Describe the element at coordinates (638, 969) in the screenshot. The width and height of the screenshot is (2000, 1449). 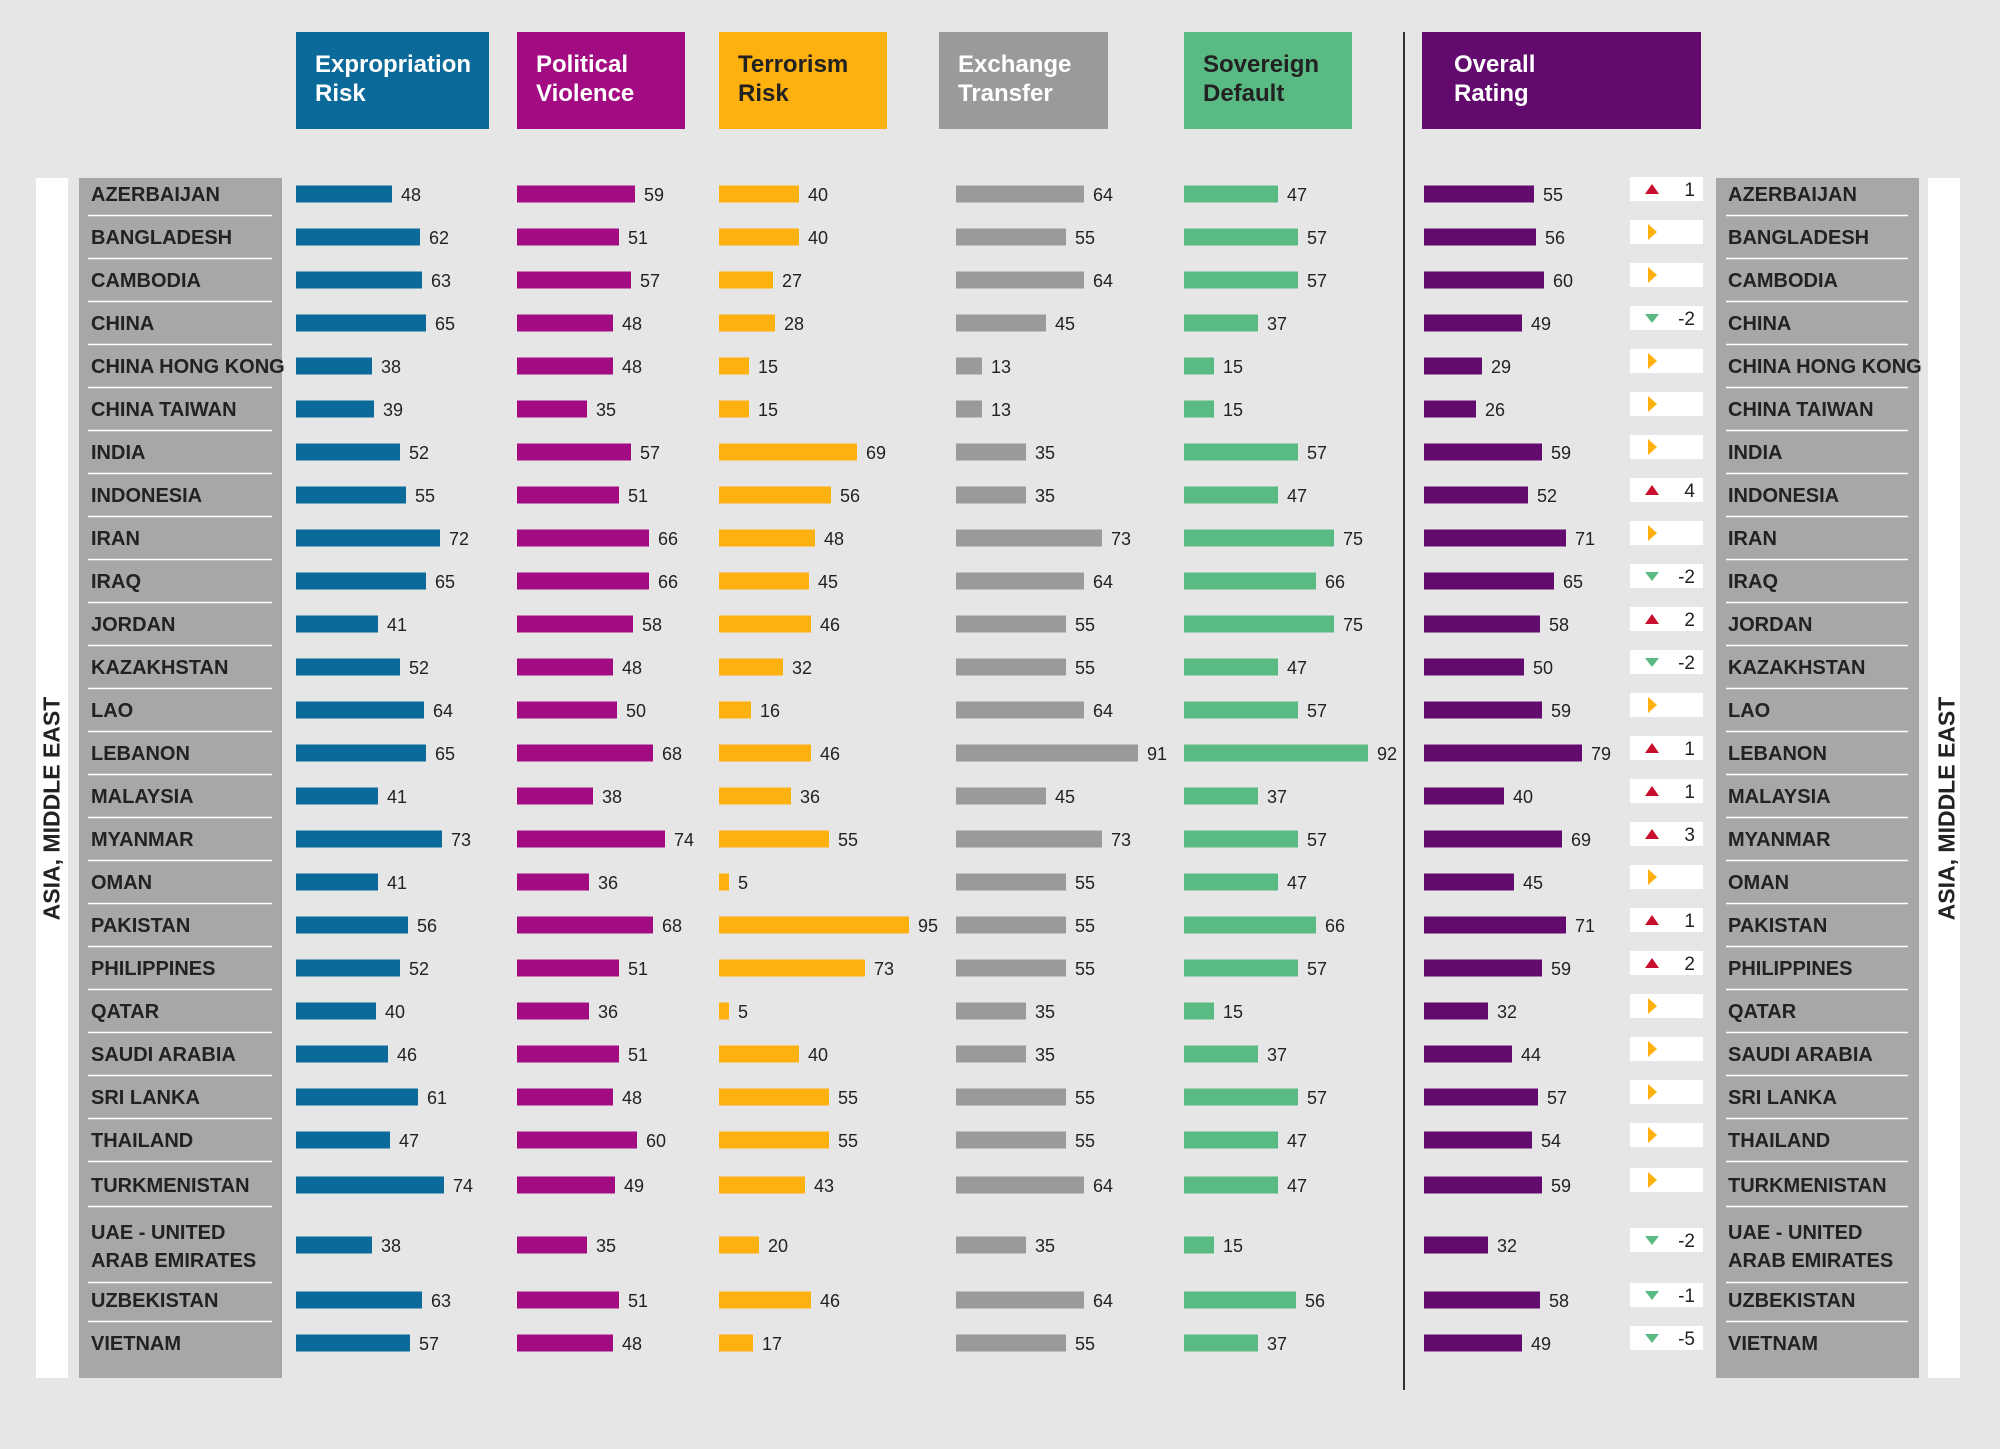
I see `bar-value-label: 51` at that location.